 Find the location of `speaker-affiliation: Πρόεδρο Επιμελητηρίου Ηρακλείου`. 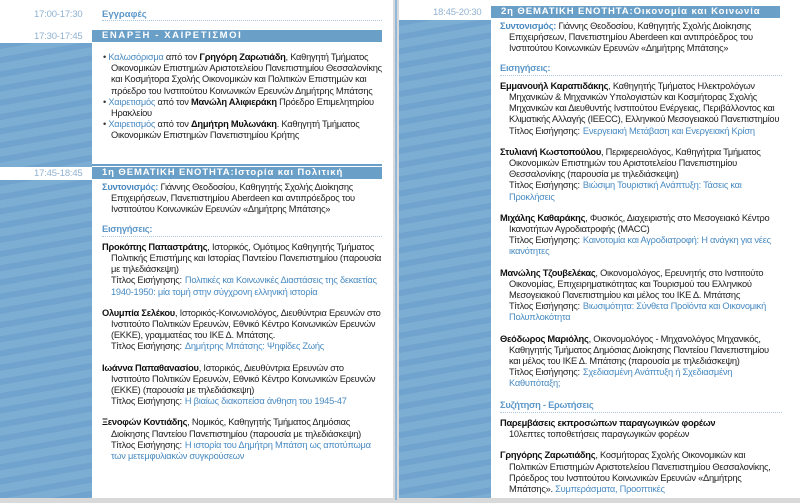

speaker-affiliation: Πρόεδρο Επιμελητηρίου Ηρακλείου is located at coordinates (242, 107).